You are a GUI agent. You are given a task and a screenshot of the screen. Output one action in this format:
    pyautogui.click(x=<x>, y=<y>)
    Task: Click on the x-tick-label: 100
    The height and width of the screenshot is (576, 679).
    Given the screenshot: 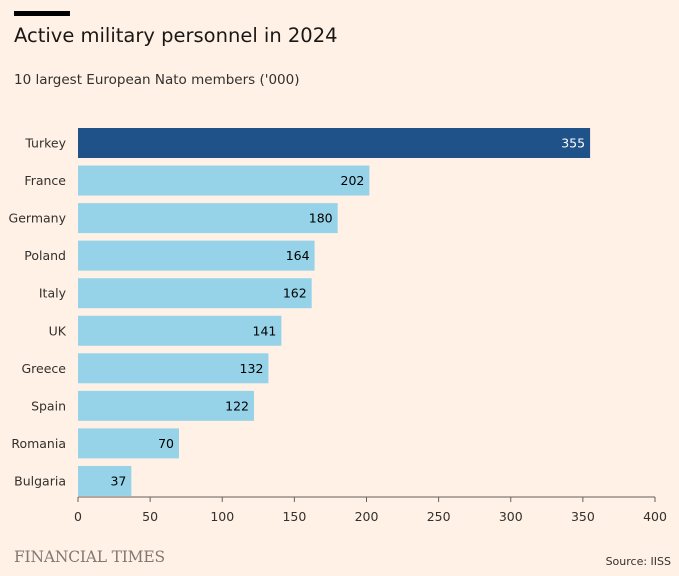 What is the action you would take?
    pyautogui.click(x=222, y=516)
    